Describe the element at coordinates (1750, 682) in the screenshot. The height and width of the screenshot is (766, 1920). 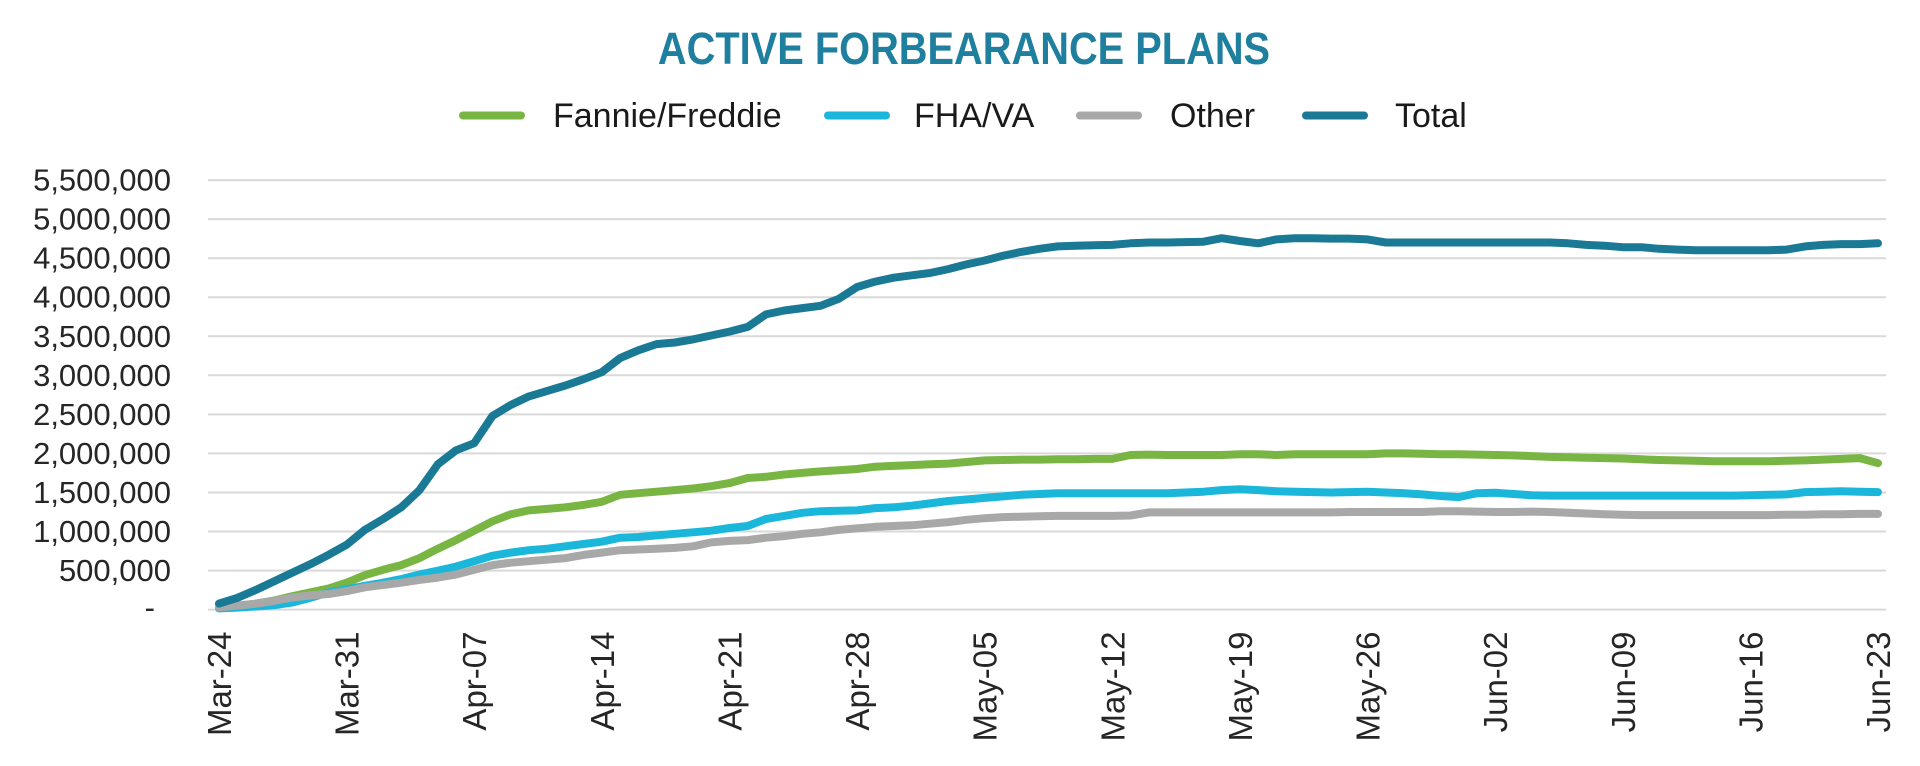
I see `svg-text: Jun-16` at that location.